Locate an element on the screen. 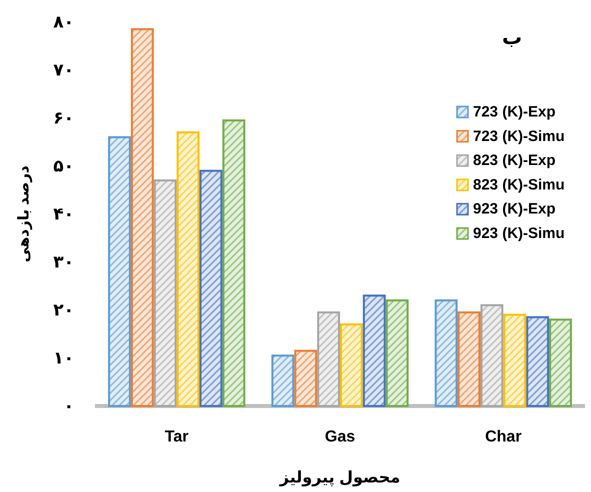  legend-label: 823 (K)-Exp is located at coordinates (514, 161).